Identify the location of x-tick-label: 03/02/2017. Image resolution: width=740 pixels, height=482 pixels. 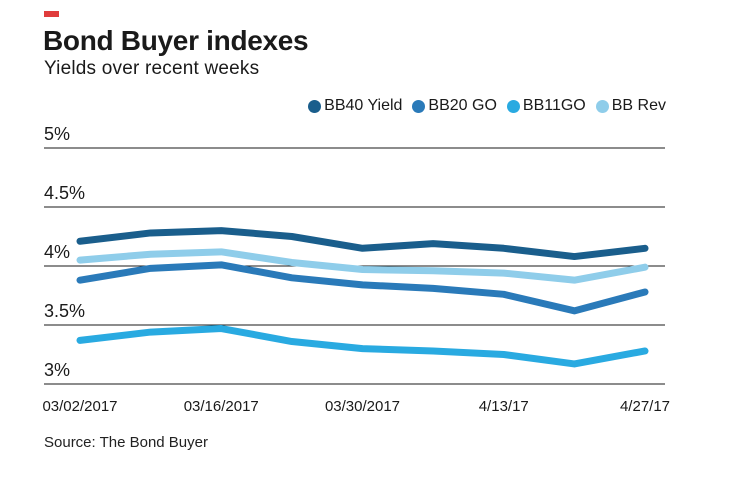
(79, 406).